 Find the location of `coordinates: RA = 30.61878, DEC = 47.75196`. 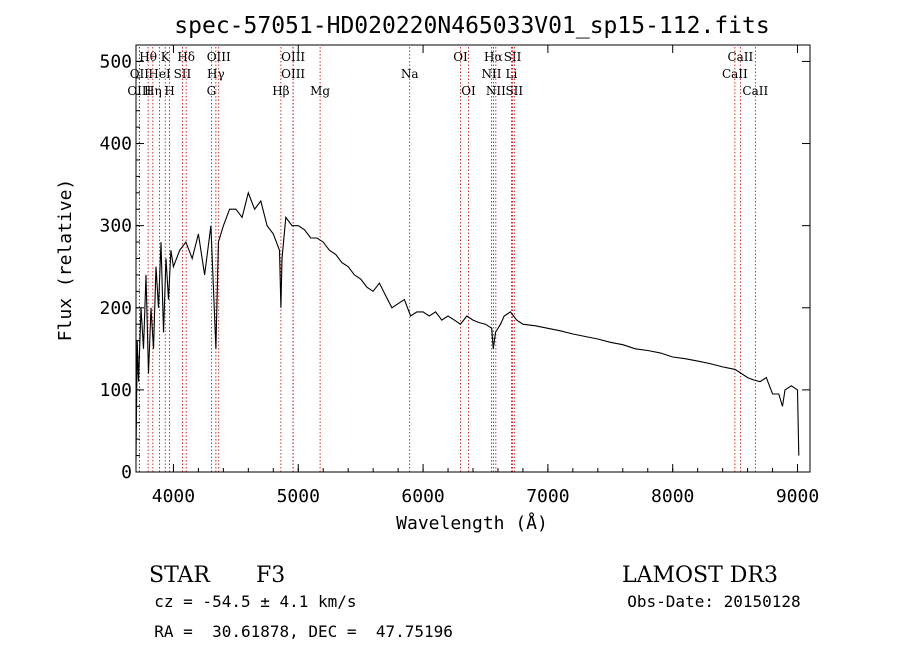

coordinates: RA = 30.61878, DEC = 47.75196 is located at coordinates (303, 631).